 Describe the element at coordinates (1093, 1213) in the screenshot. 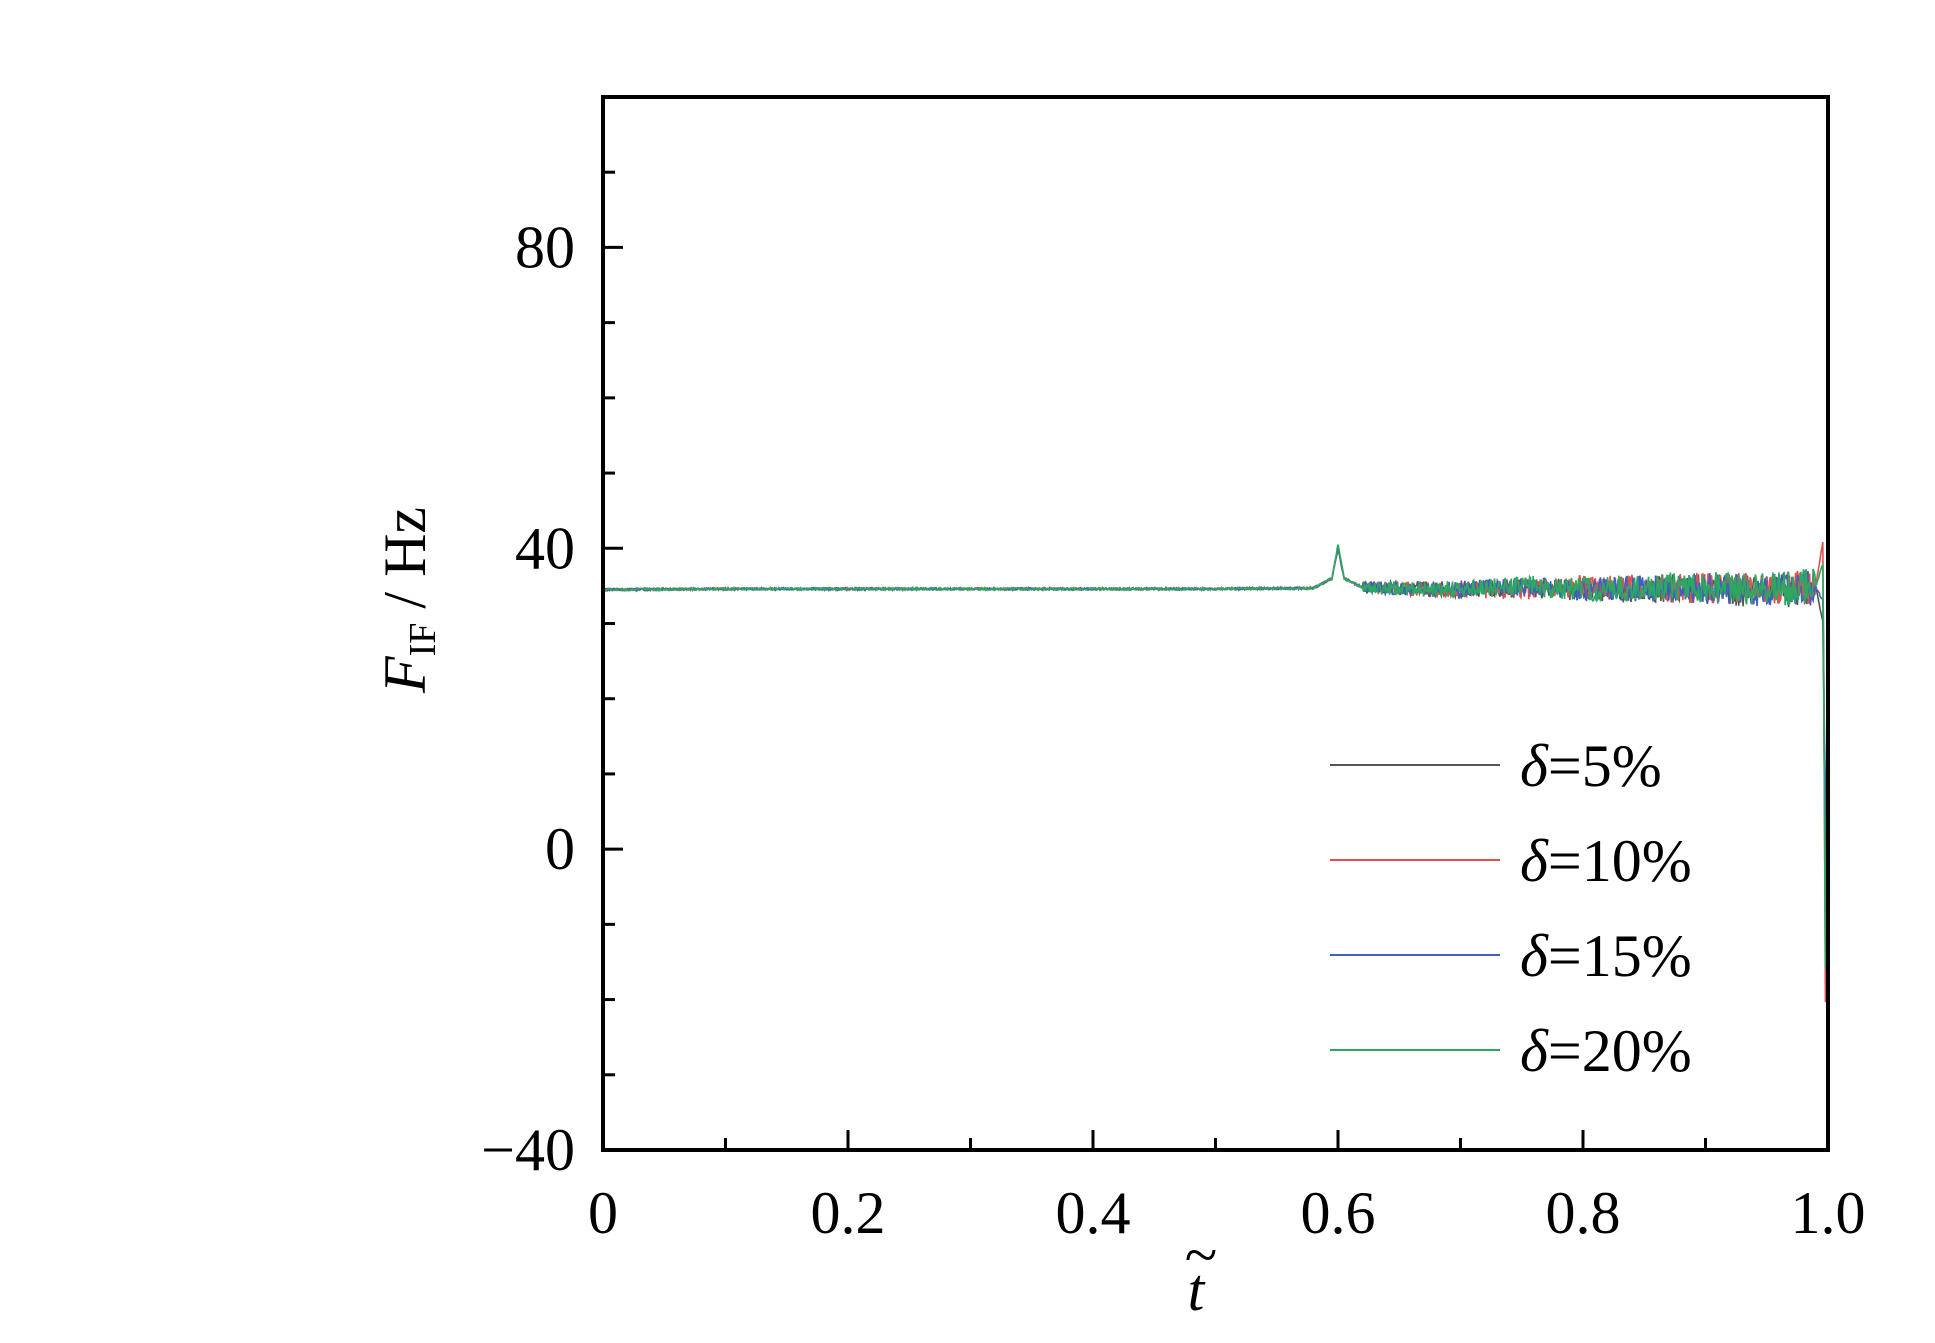

I see `x-tick-label: 0.4` at that location.